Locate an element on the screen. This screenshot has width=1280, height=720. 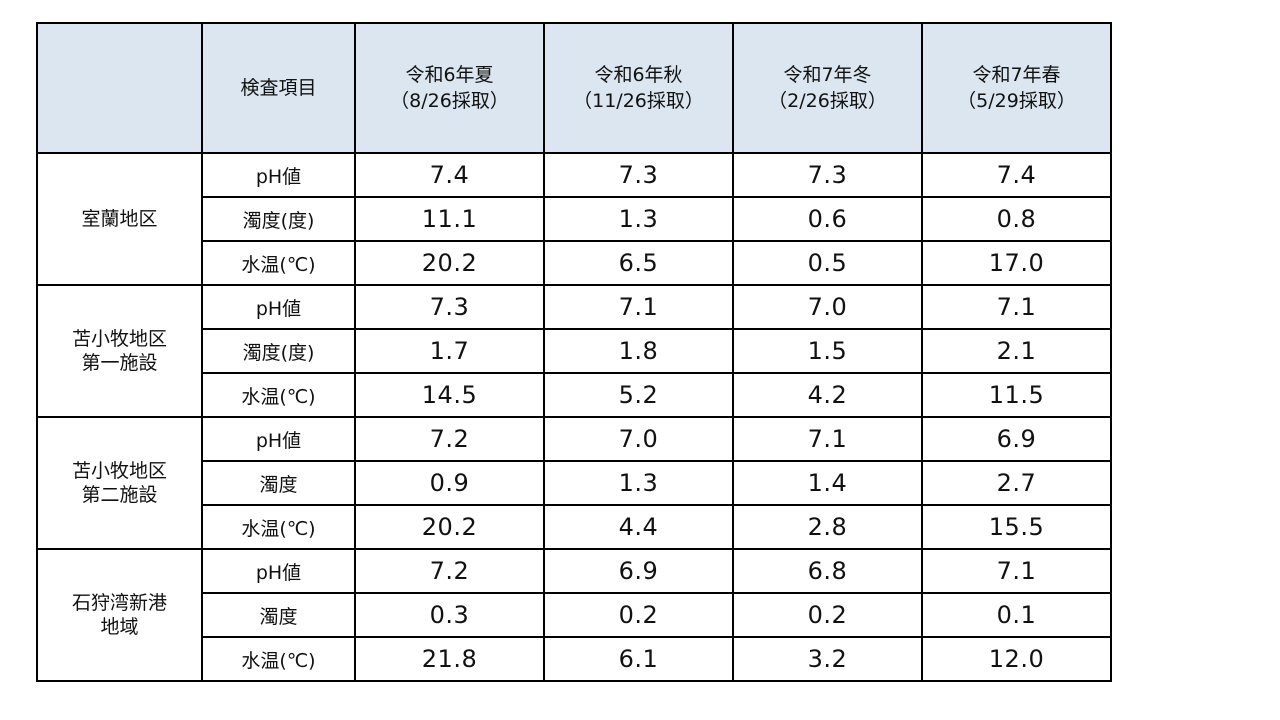
value-cell: 6.1 is located at coordinates (638, 659).